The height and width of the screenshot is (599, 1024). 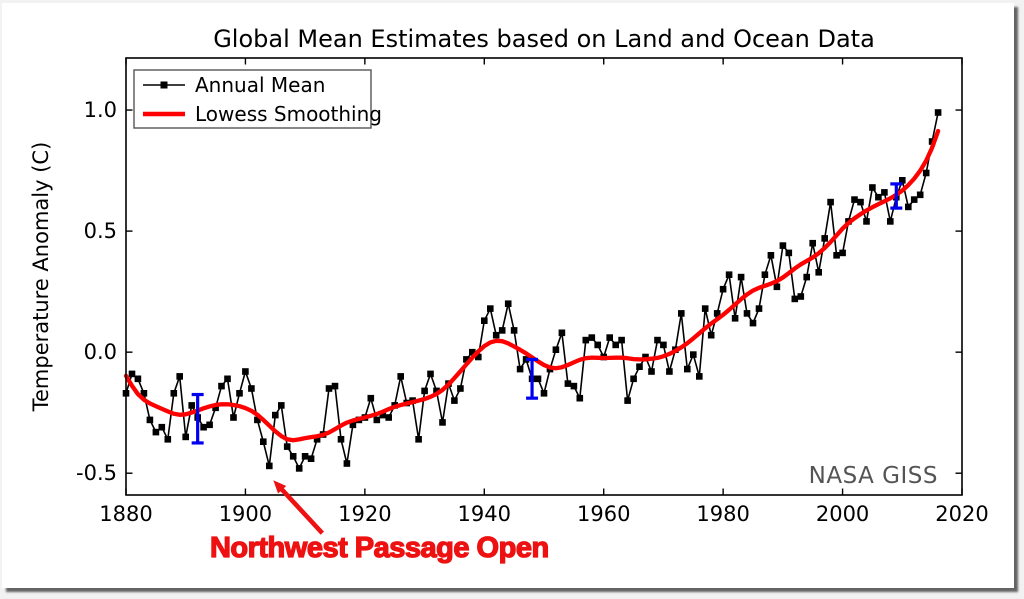 I want to click on legend, so click(x=252, y=99).